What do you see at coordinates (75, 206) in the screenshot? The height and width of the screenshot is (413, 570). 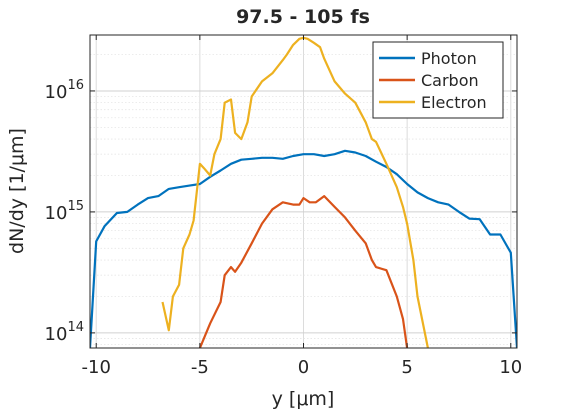 I see `y-tick-exponent: 15` at bounding box center [75, 206].